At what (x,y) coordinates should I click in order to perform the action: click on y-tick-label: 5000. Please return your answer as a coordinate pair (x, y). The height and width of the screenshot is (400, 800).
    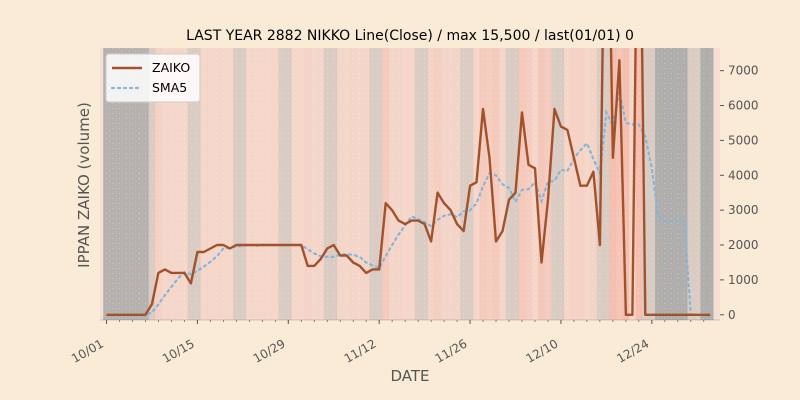
    Looking at the image, I should click on (743, 140).